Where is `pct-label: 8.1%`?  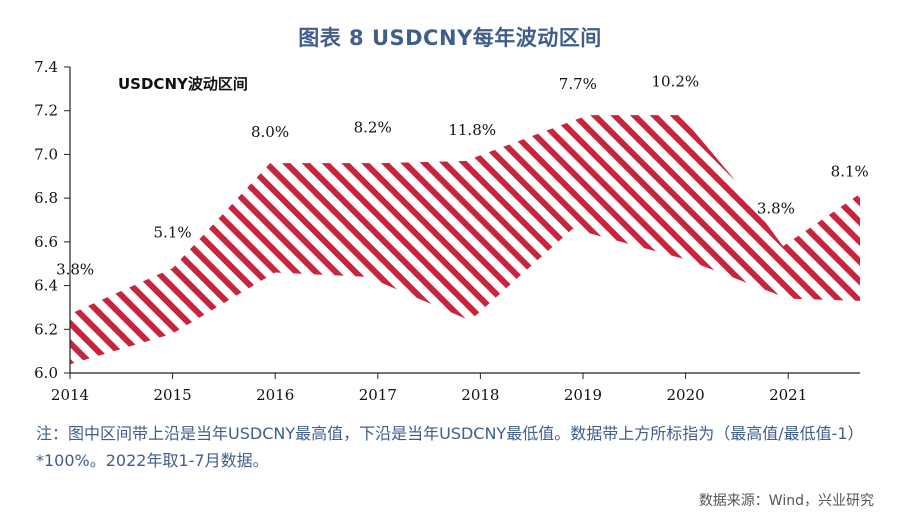
pct-label: 8.1% is located at coordinates (850, 171).